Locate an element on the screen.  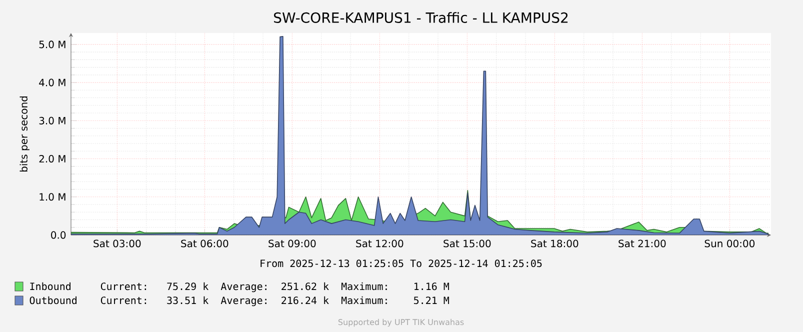
y-tick-label: 2.0 M is located at coordinates (52, 158).